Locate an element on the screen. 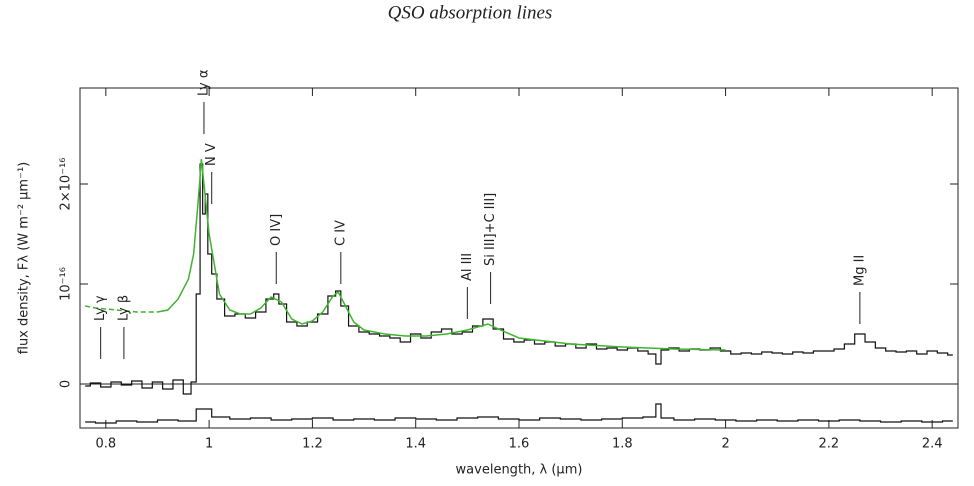 The height and width of the screenshot is (486, 974). annotation-label: N V is located at coordinates (211, 154).